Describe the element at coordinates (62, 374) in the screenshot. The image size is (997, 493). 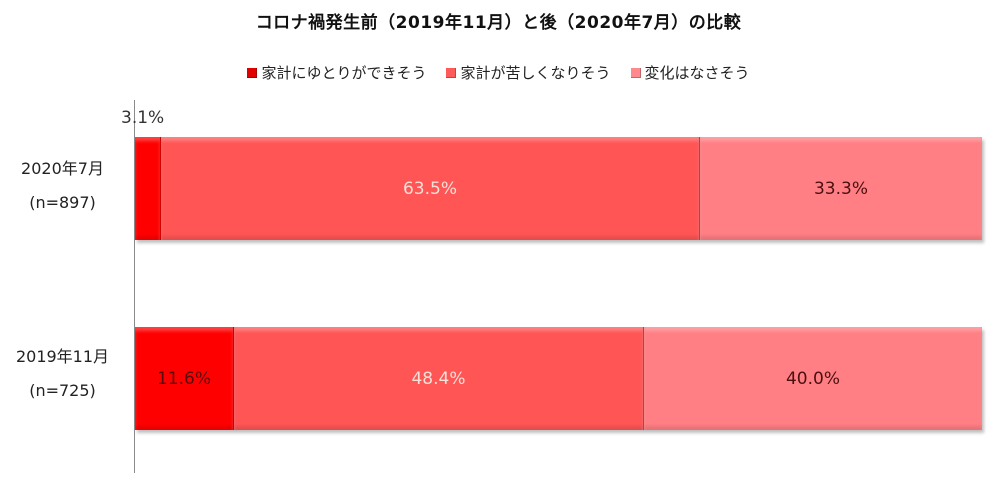
I see `category-label-2019-11: 2019年11月 (n=725)` at that location.